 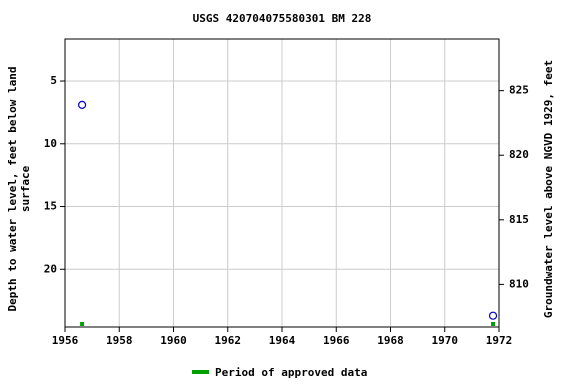 I want to click on x-tick-label: 1960, so click(x=173, y=340).